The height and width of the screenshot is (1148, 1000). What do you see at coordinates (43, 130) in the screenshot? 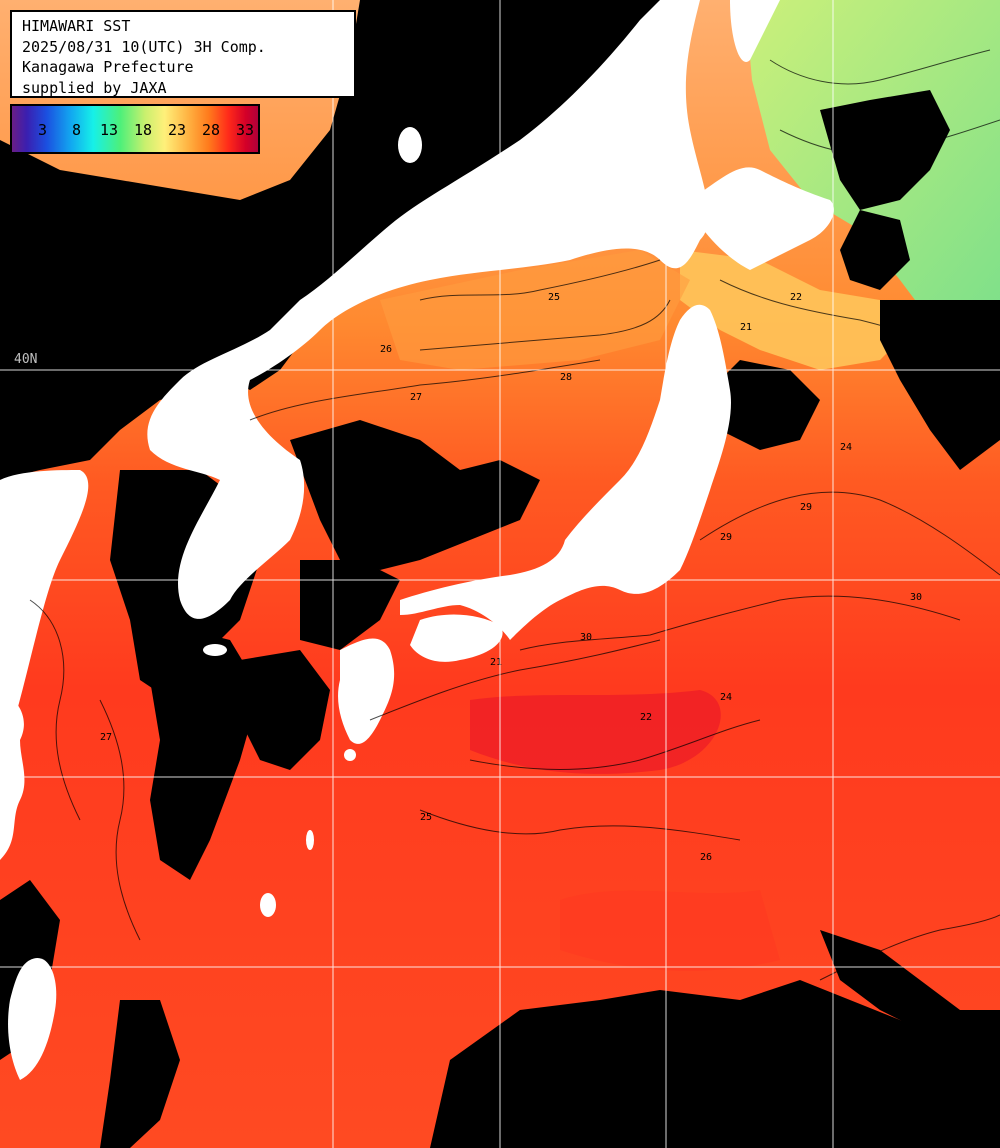
I see `scale-label-3: 3` at bounding box center [43, 130].